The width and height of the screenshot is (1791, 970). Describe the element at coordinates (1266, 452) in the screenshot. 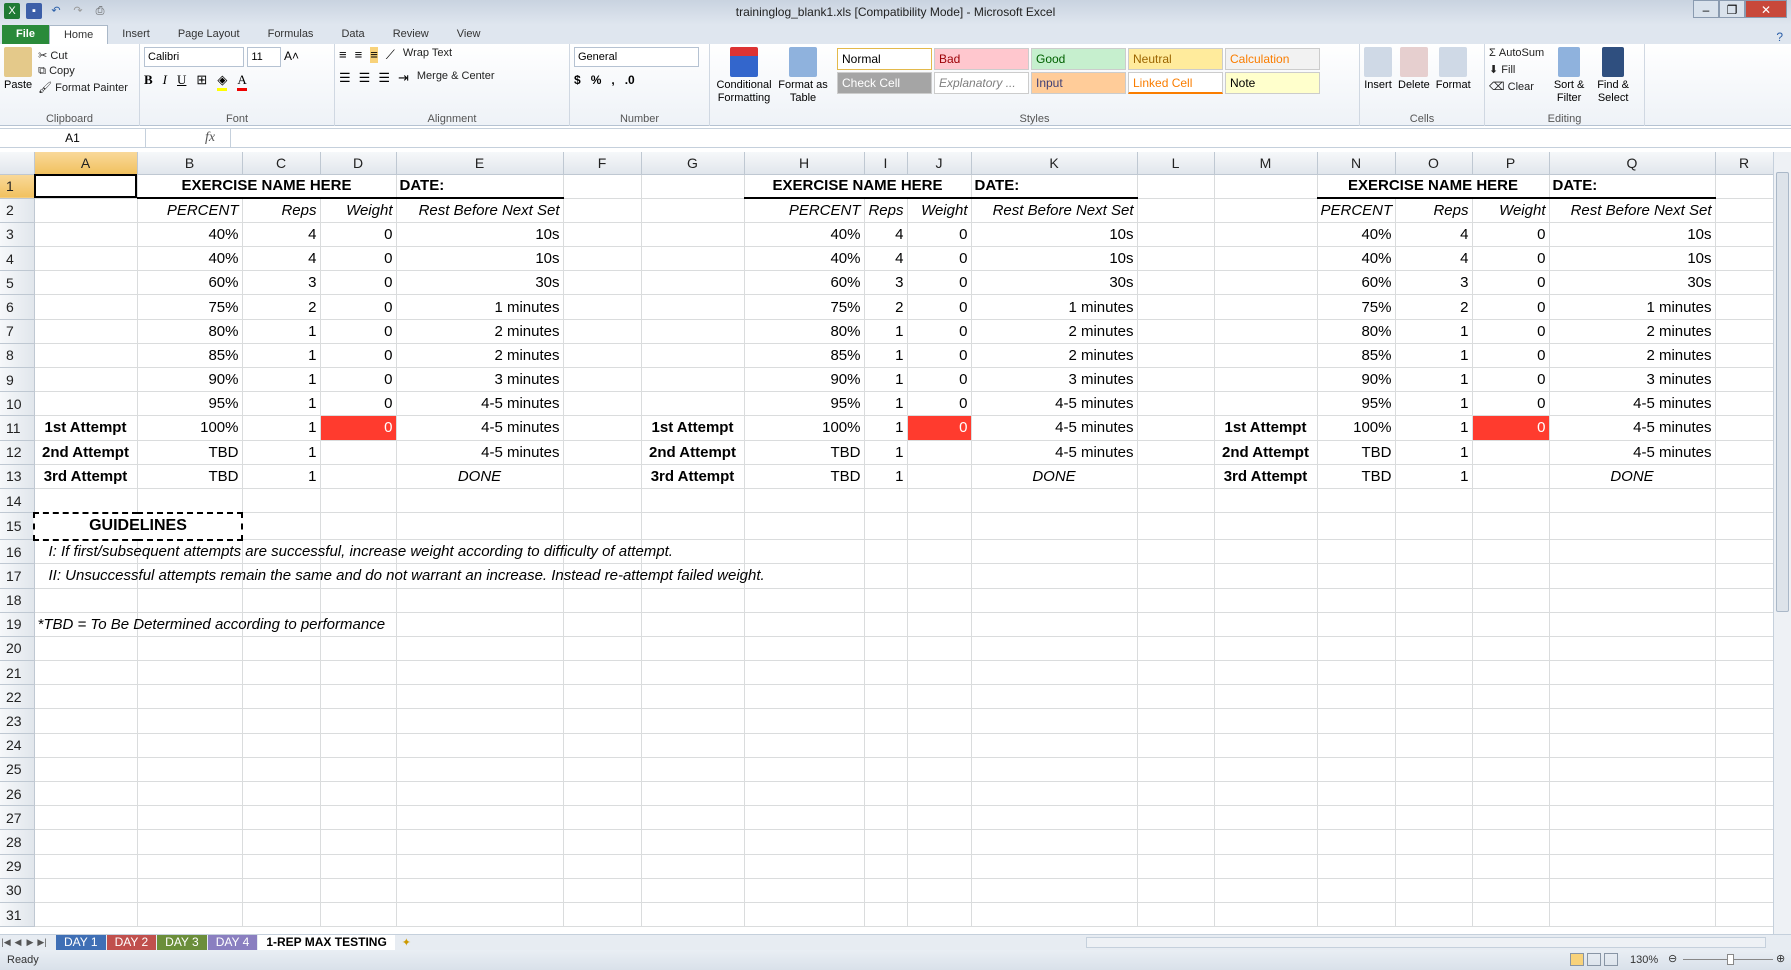

I see `attempt-label: 2nd Attempt` at that location.